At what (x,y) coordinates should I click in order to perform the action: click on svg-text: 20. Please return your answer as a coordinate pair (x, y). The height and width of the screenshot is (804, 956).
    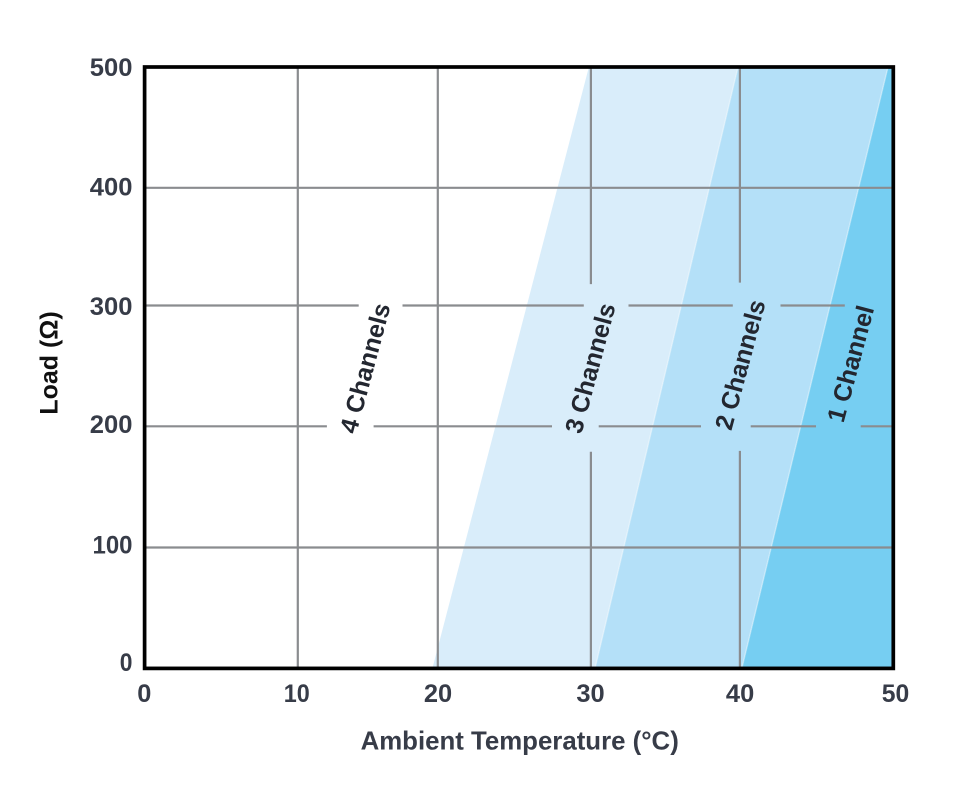
    Looking at the image, I should click on (438, 694).